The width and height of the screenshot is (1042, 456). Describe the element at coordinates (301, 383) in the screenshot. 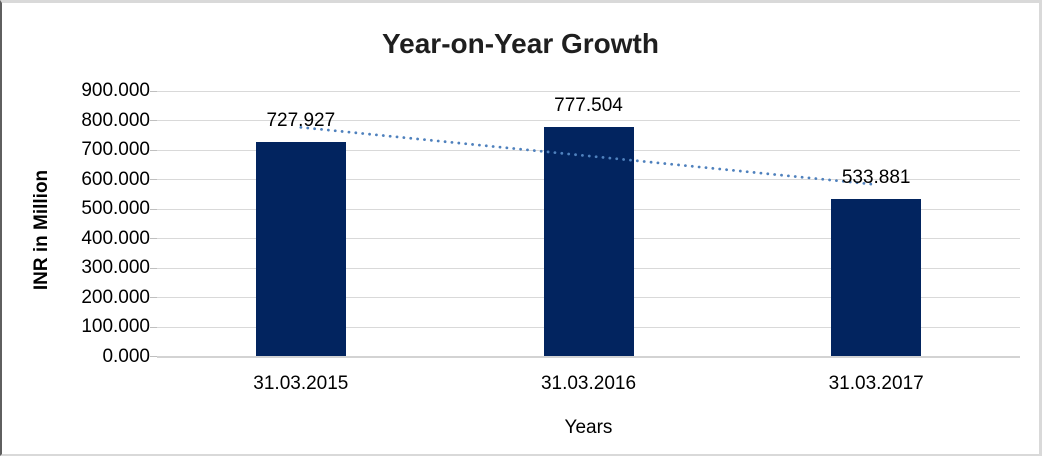

I see `x-axis-tick-label: 31.03.2015` at that location.